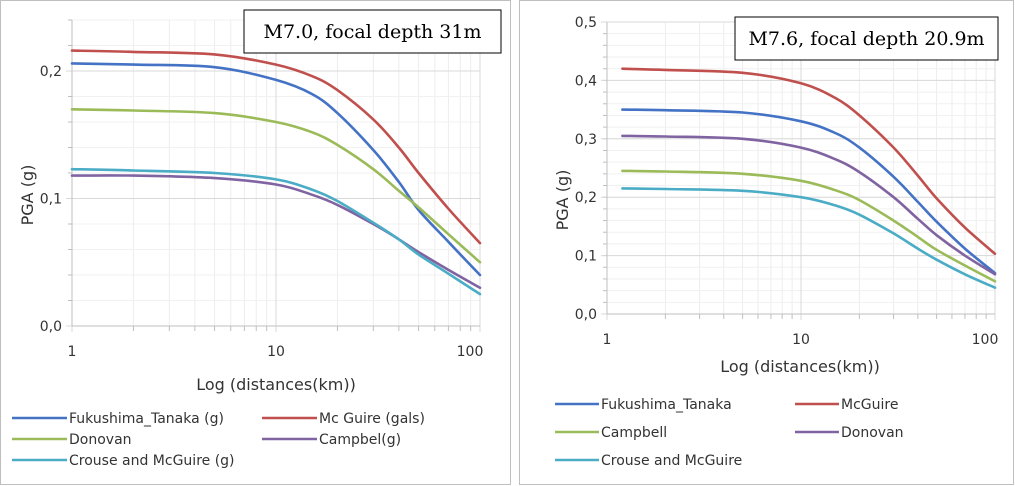 Image resolution: width=1015 pixels, height=486 pixels. Describe the element at coordinates (586, 81) in the screenshot. I see `y-tick-label: 0,4` at that location.